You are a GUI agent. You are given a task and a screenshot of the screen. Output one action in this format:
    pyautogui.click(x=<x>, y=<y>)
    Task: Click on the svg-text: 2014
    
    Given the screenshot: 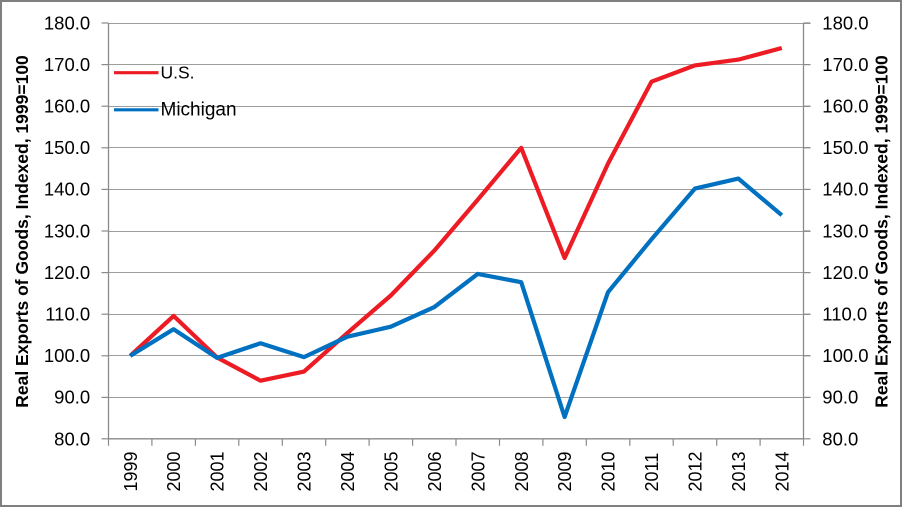 What is the action you would take?
    pyautogui.click(x=782, y=471)
    